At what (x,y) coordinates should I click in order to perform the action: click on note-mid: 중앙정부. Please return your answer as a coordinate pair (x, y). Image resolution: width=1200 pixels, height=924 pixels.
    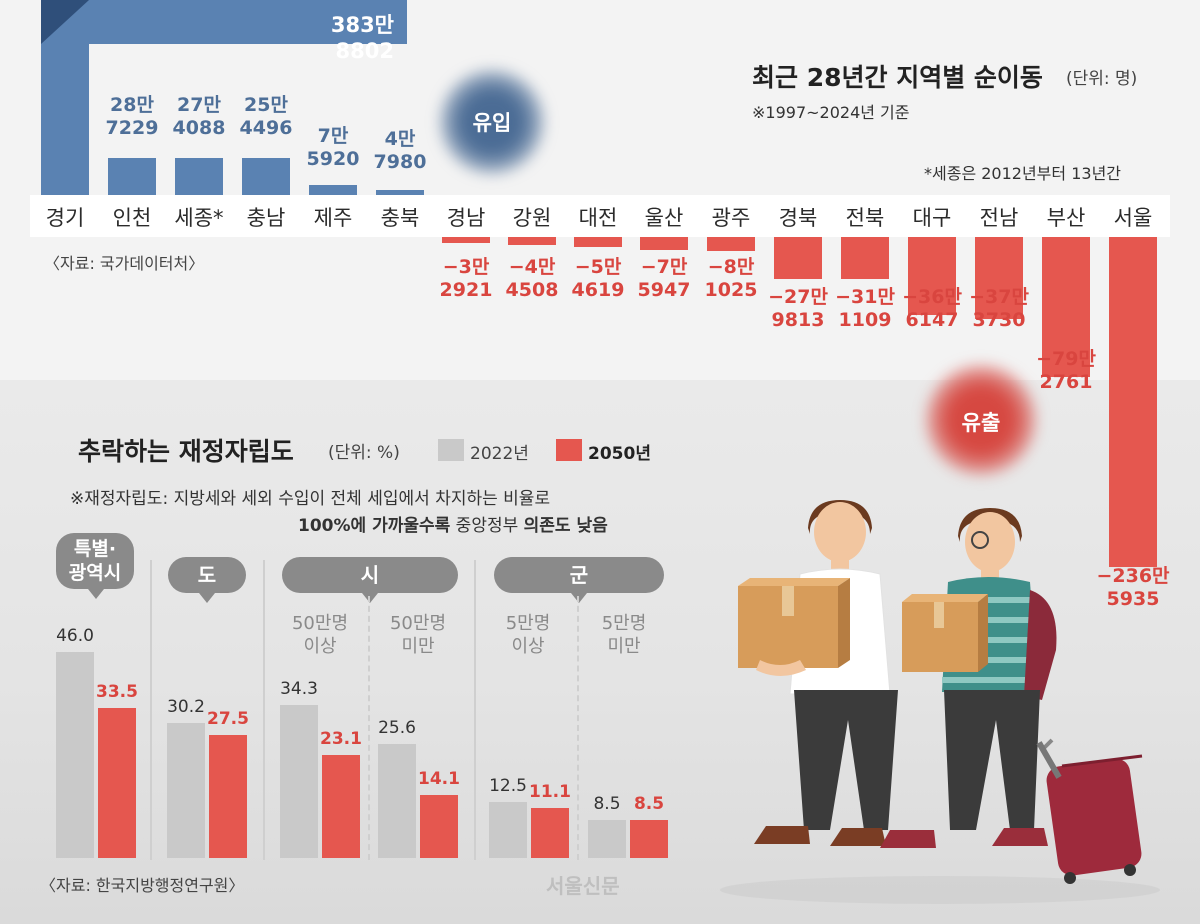
    Looking at the image, I should click on (487, 526).